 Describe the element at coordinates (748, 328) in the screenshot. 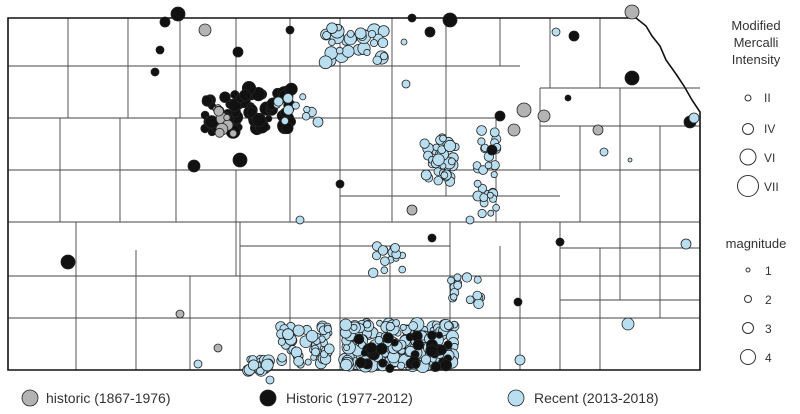

I see `magnitude-3-circle` at that location.